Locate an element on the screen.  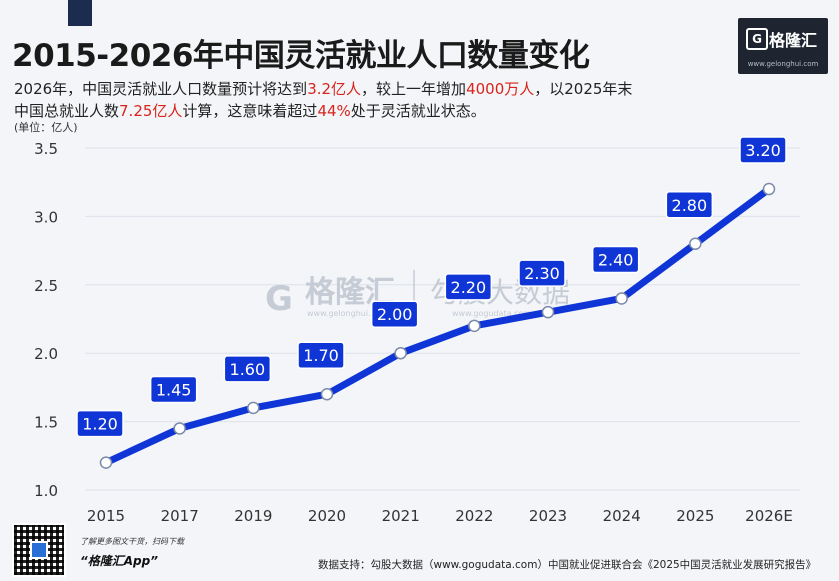
x-tick-label: 2015 is located at coordinates (106, 516).